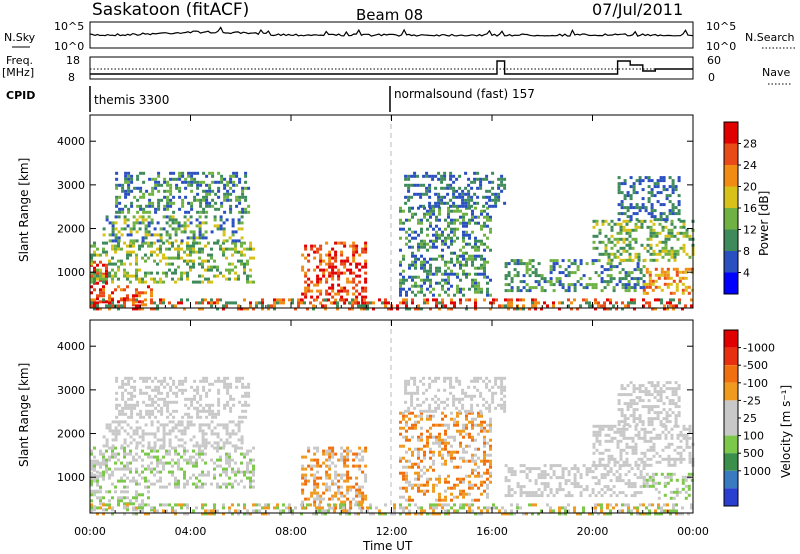  I want to click on nsky-label: N.Sky, so click(20, 37).